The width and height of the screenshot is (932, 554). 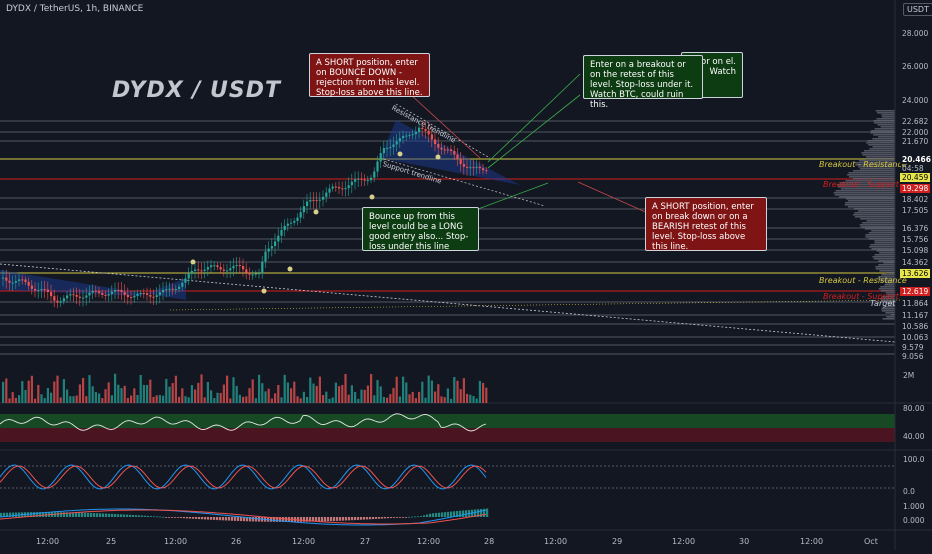 I want to click on stoch-axis-label-100: 100.0, so click(x=914, y=459).